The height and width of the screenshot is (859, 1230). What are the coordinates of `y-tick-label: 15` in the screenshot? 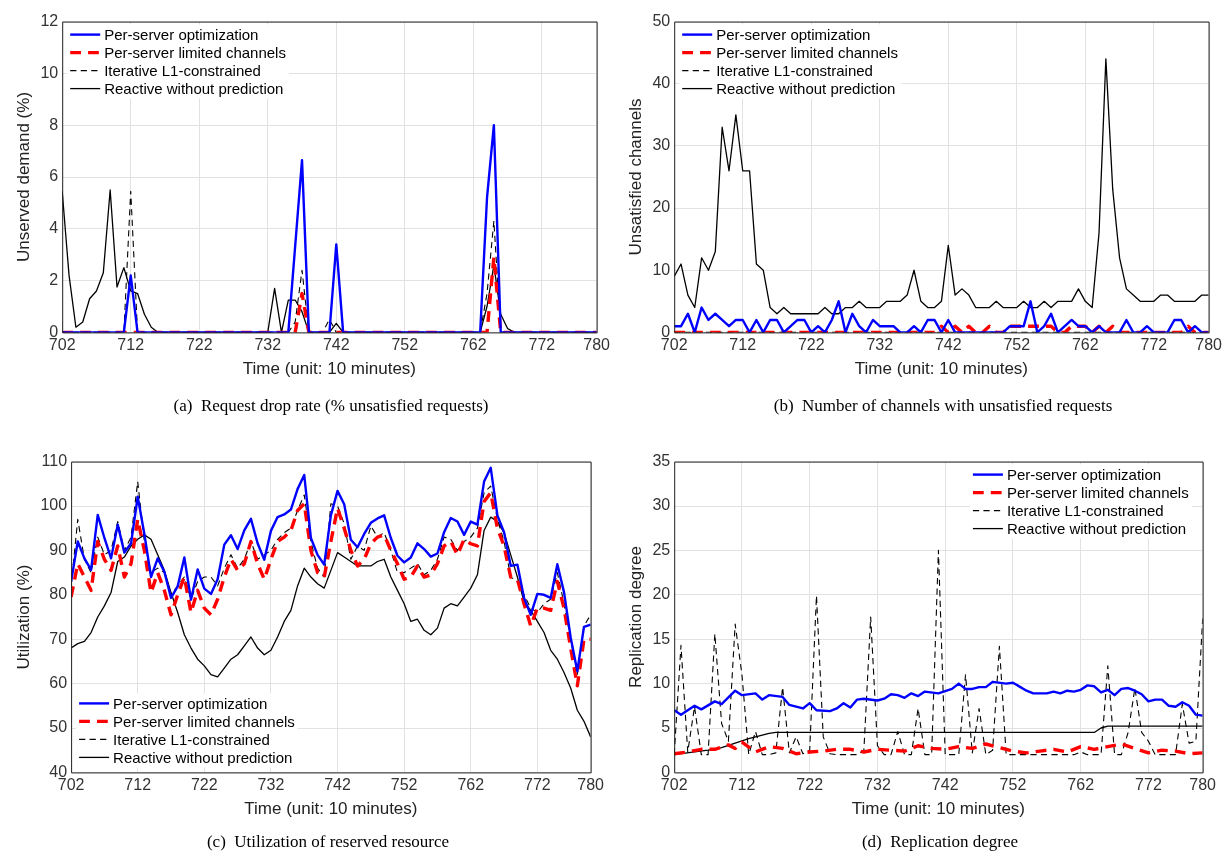 It's located at (661, 638).